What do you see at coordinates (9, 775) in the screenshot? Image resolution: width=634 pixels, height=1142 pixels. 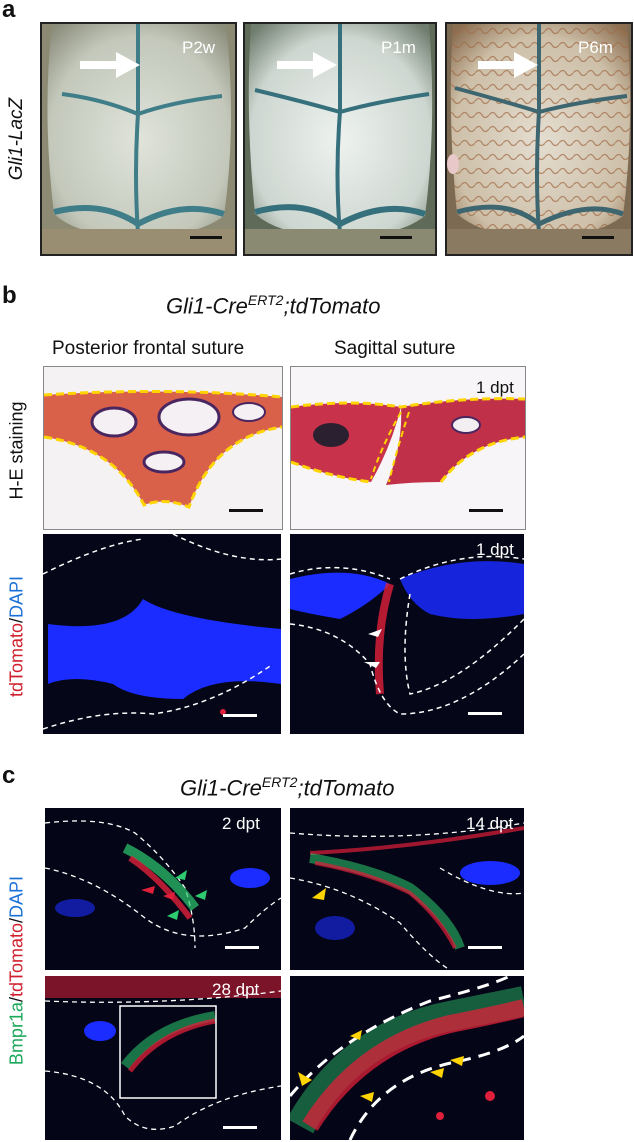 I see `panel-c-letter: c` at bounding box center [9, 775].